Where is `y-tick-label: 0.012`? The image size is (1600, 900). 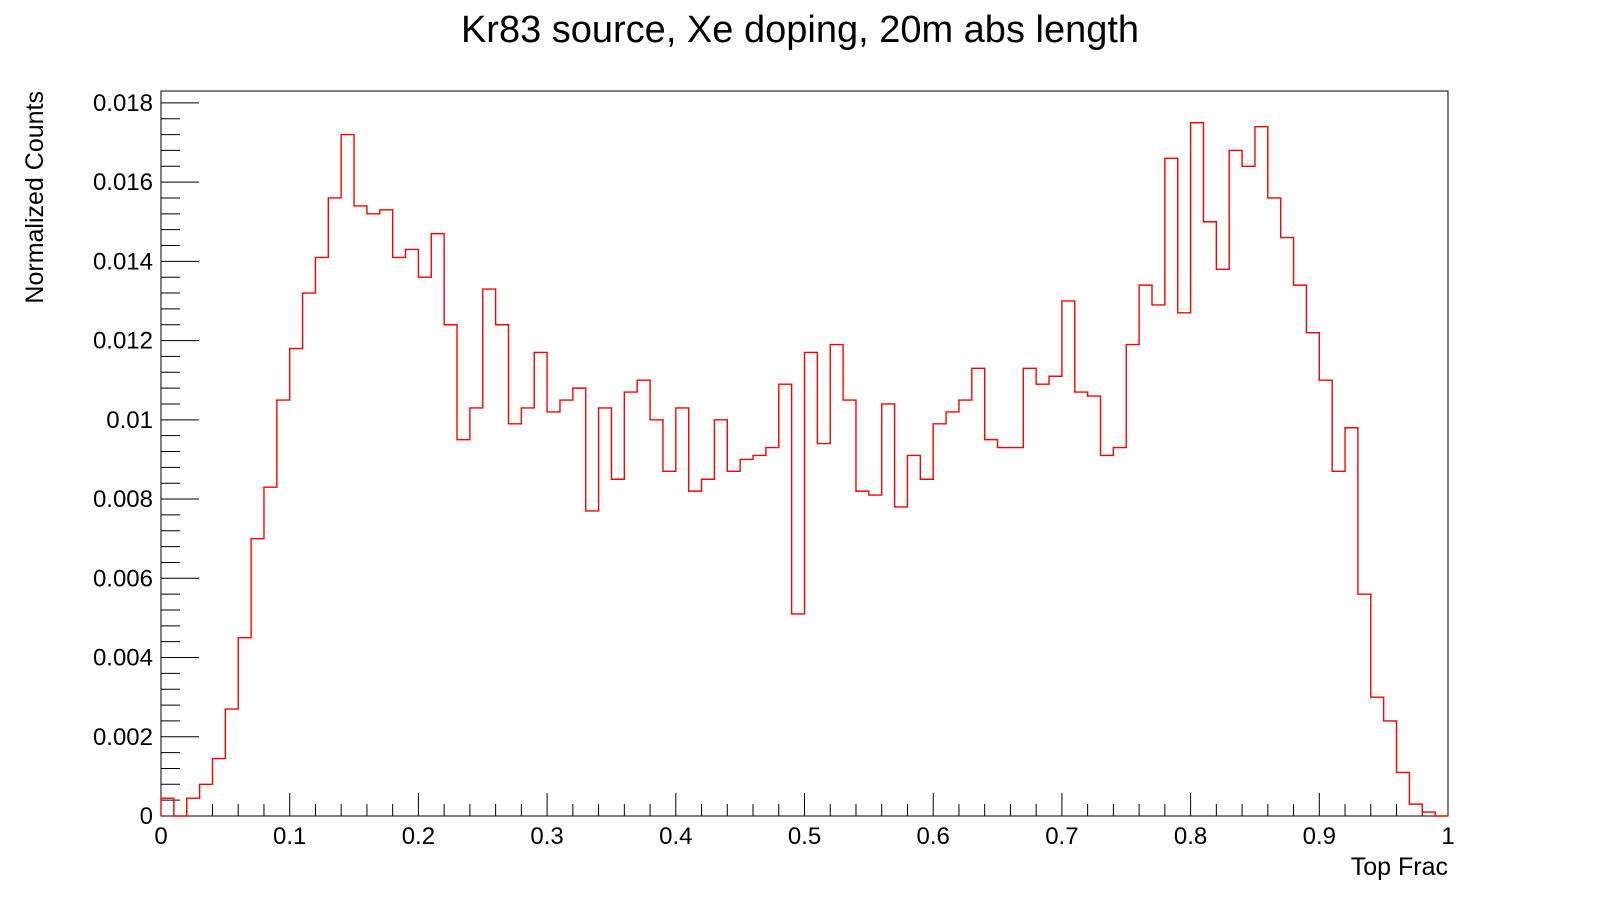
y-tick-label: 0.012 is located at coordinates (123, 341).